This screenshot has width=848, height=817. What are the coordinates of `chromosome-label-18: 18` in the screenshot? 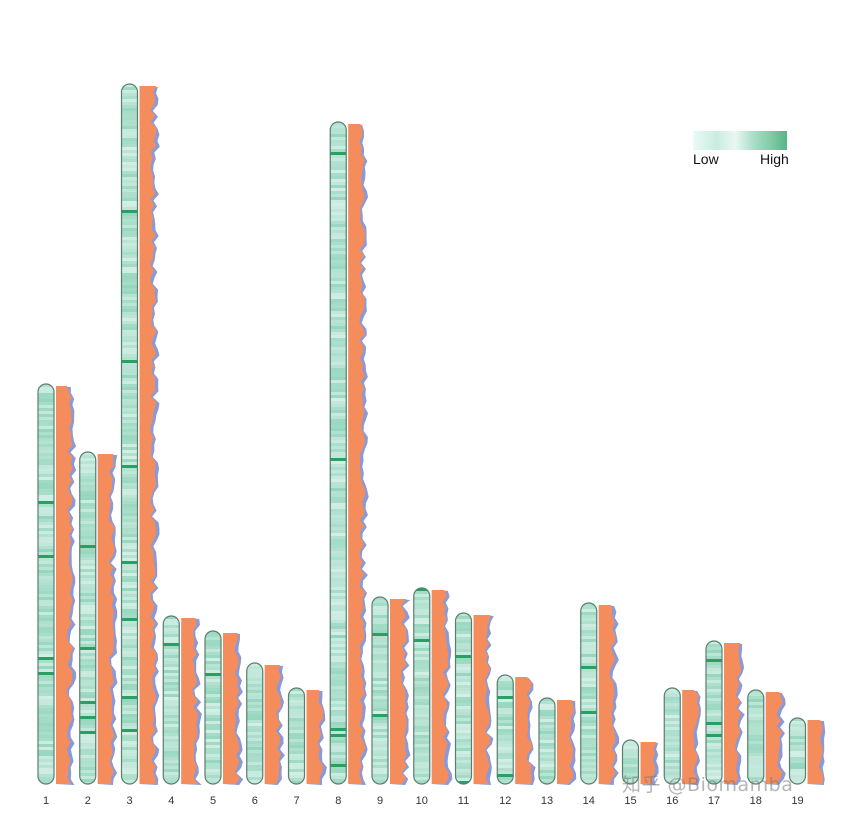 It's located at (756, 801).